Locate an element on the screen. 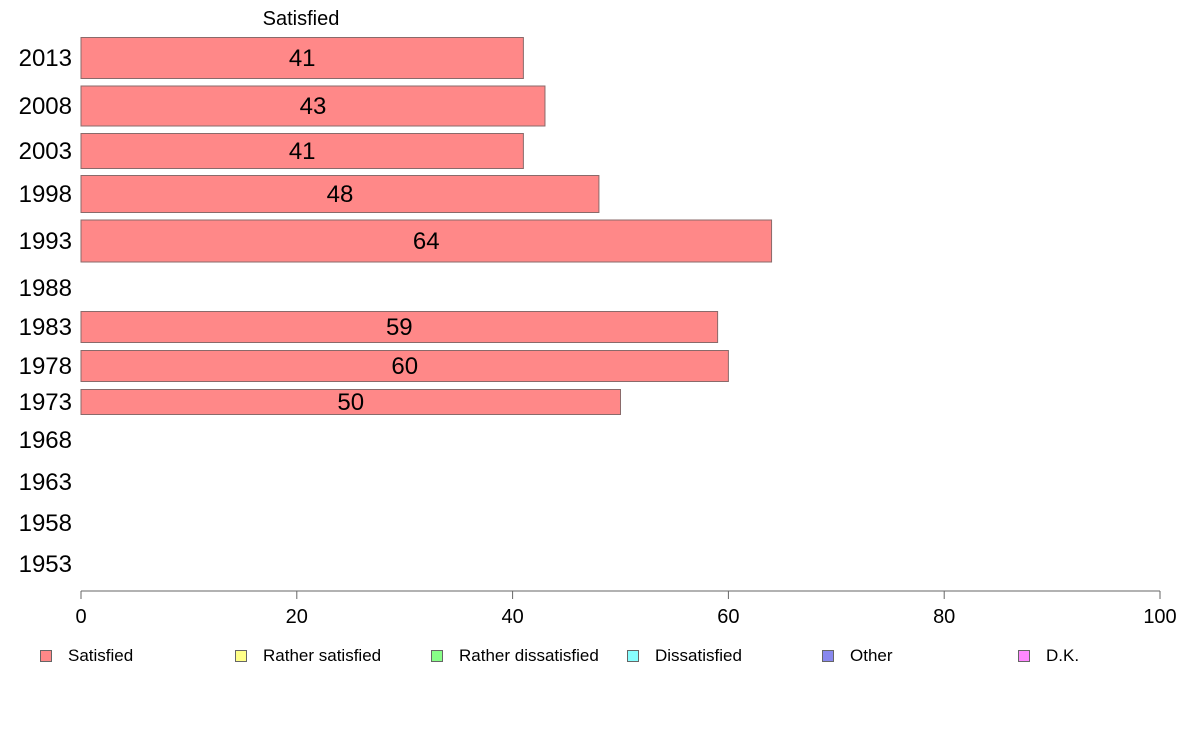 This screenshot has width=1188, height=736. bar-2013-satisfied is located at coordinates (302, 58).